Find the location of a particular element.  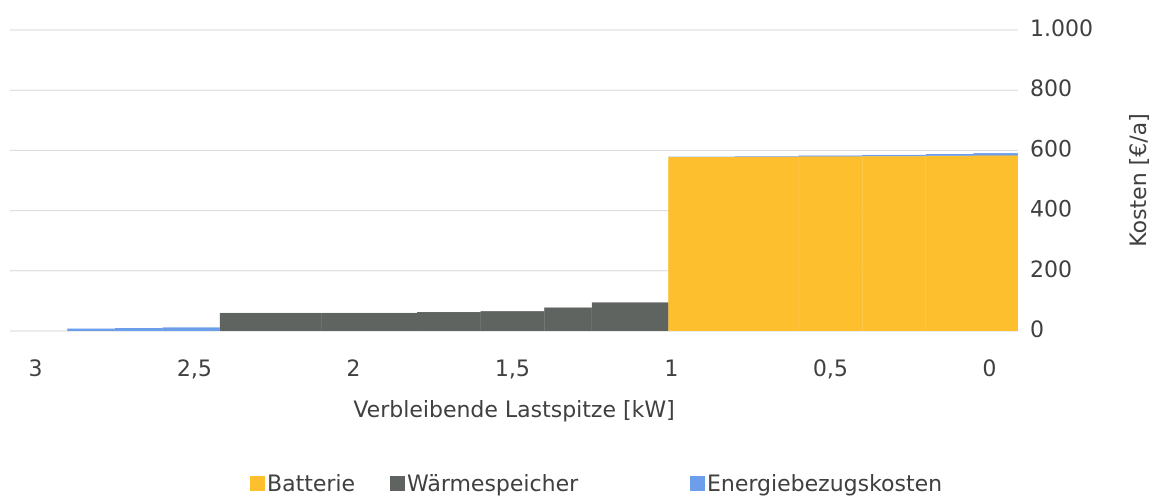

y-tick-label: 400 is located at coordinates (1051, 210).